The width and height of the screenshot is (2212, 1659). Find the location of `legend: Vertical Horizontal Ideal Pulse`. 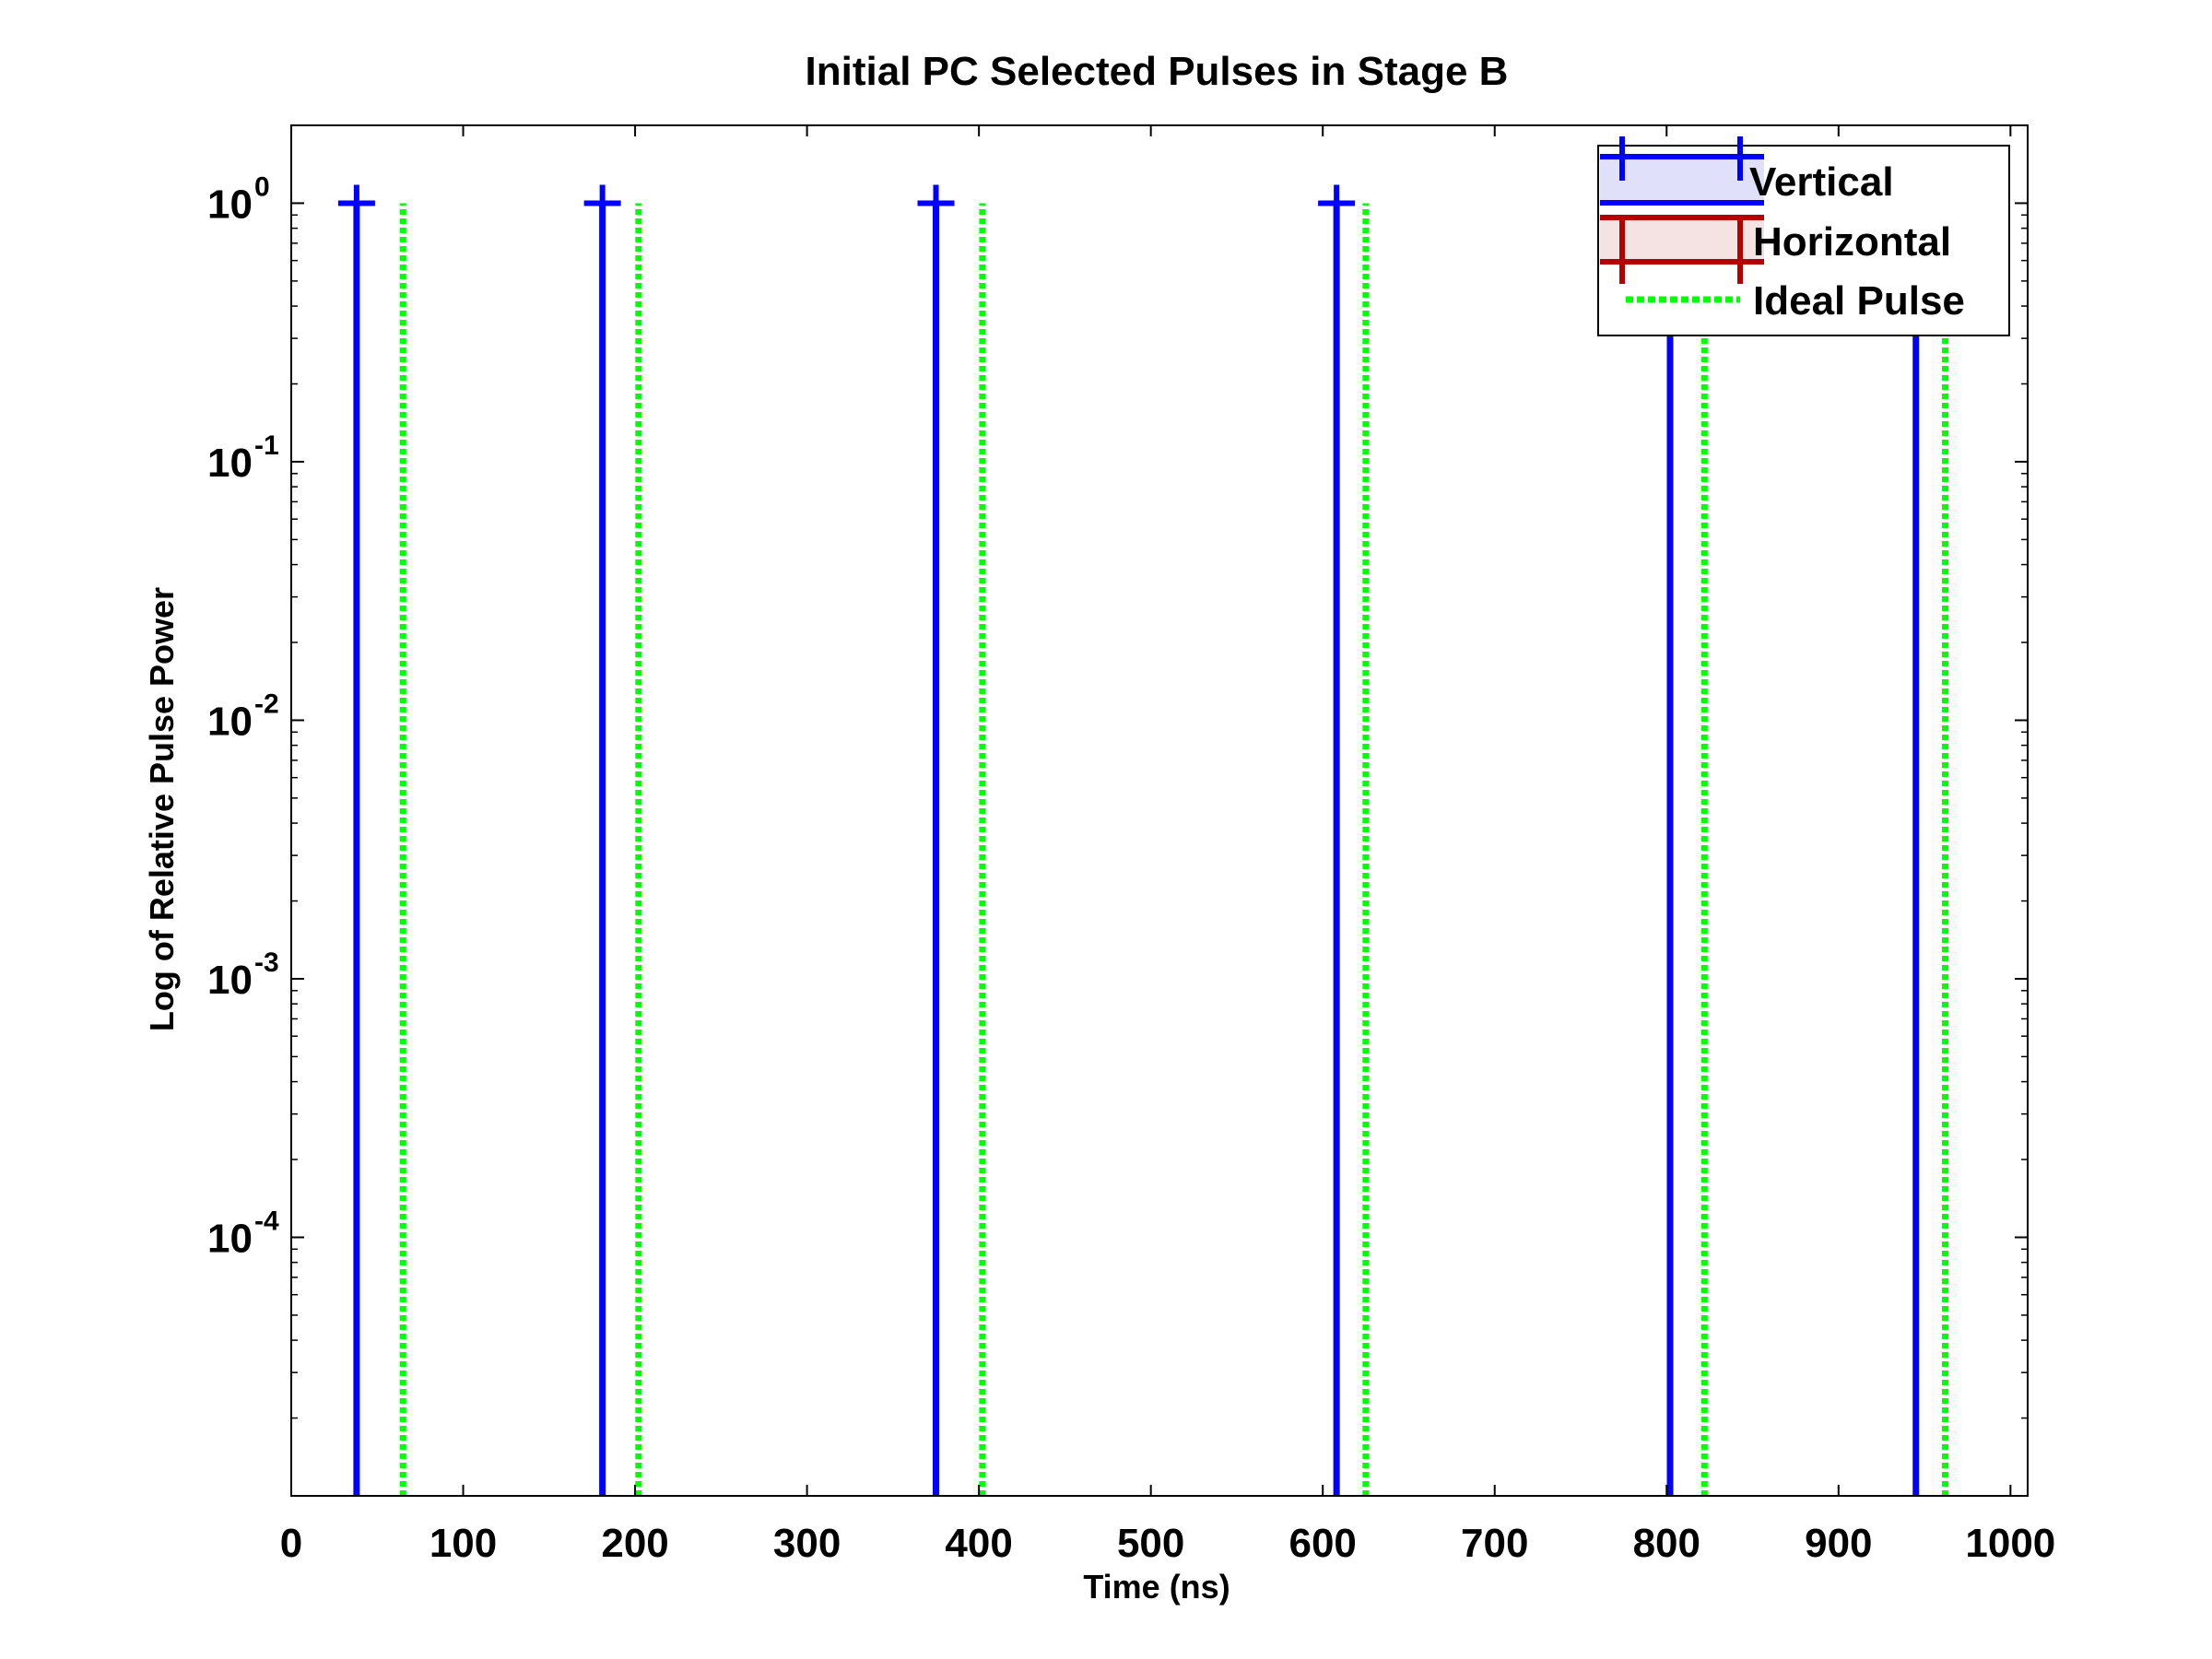

legend: Vertical Horizontal Ideal Pulse is located at coordinates (1803, 236).